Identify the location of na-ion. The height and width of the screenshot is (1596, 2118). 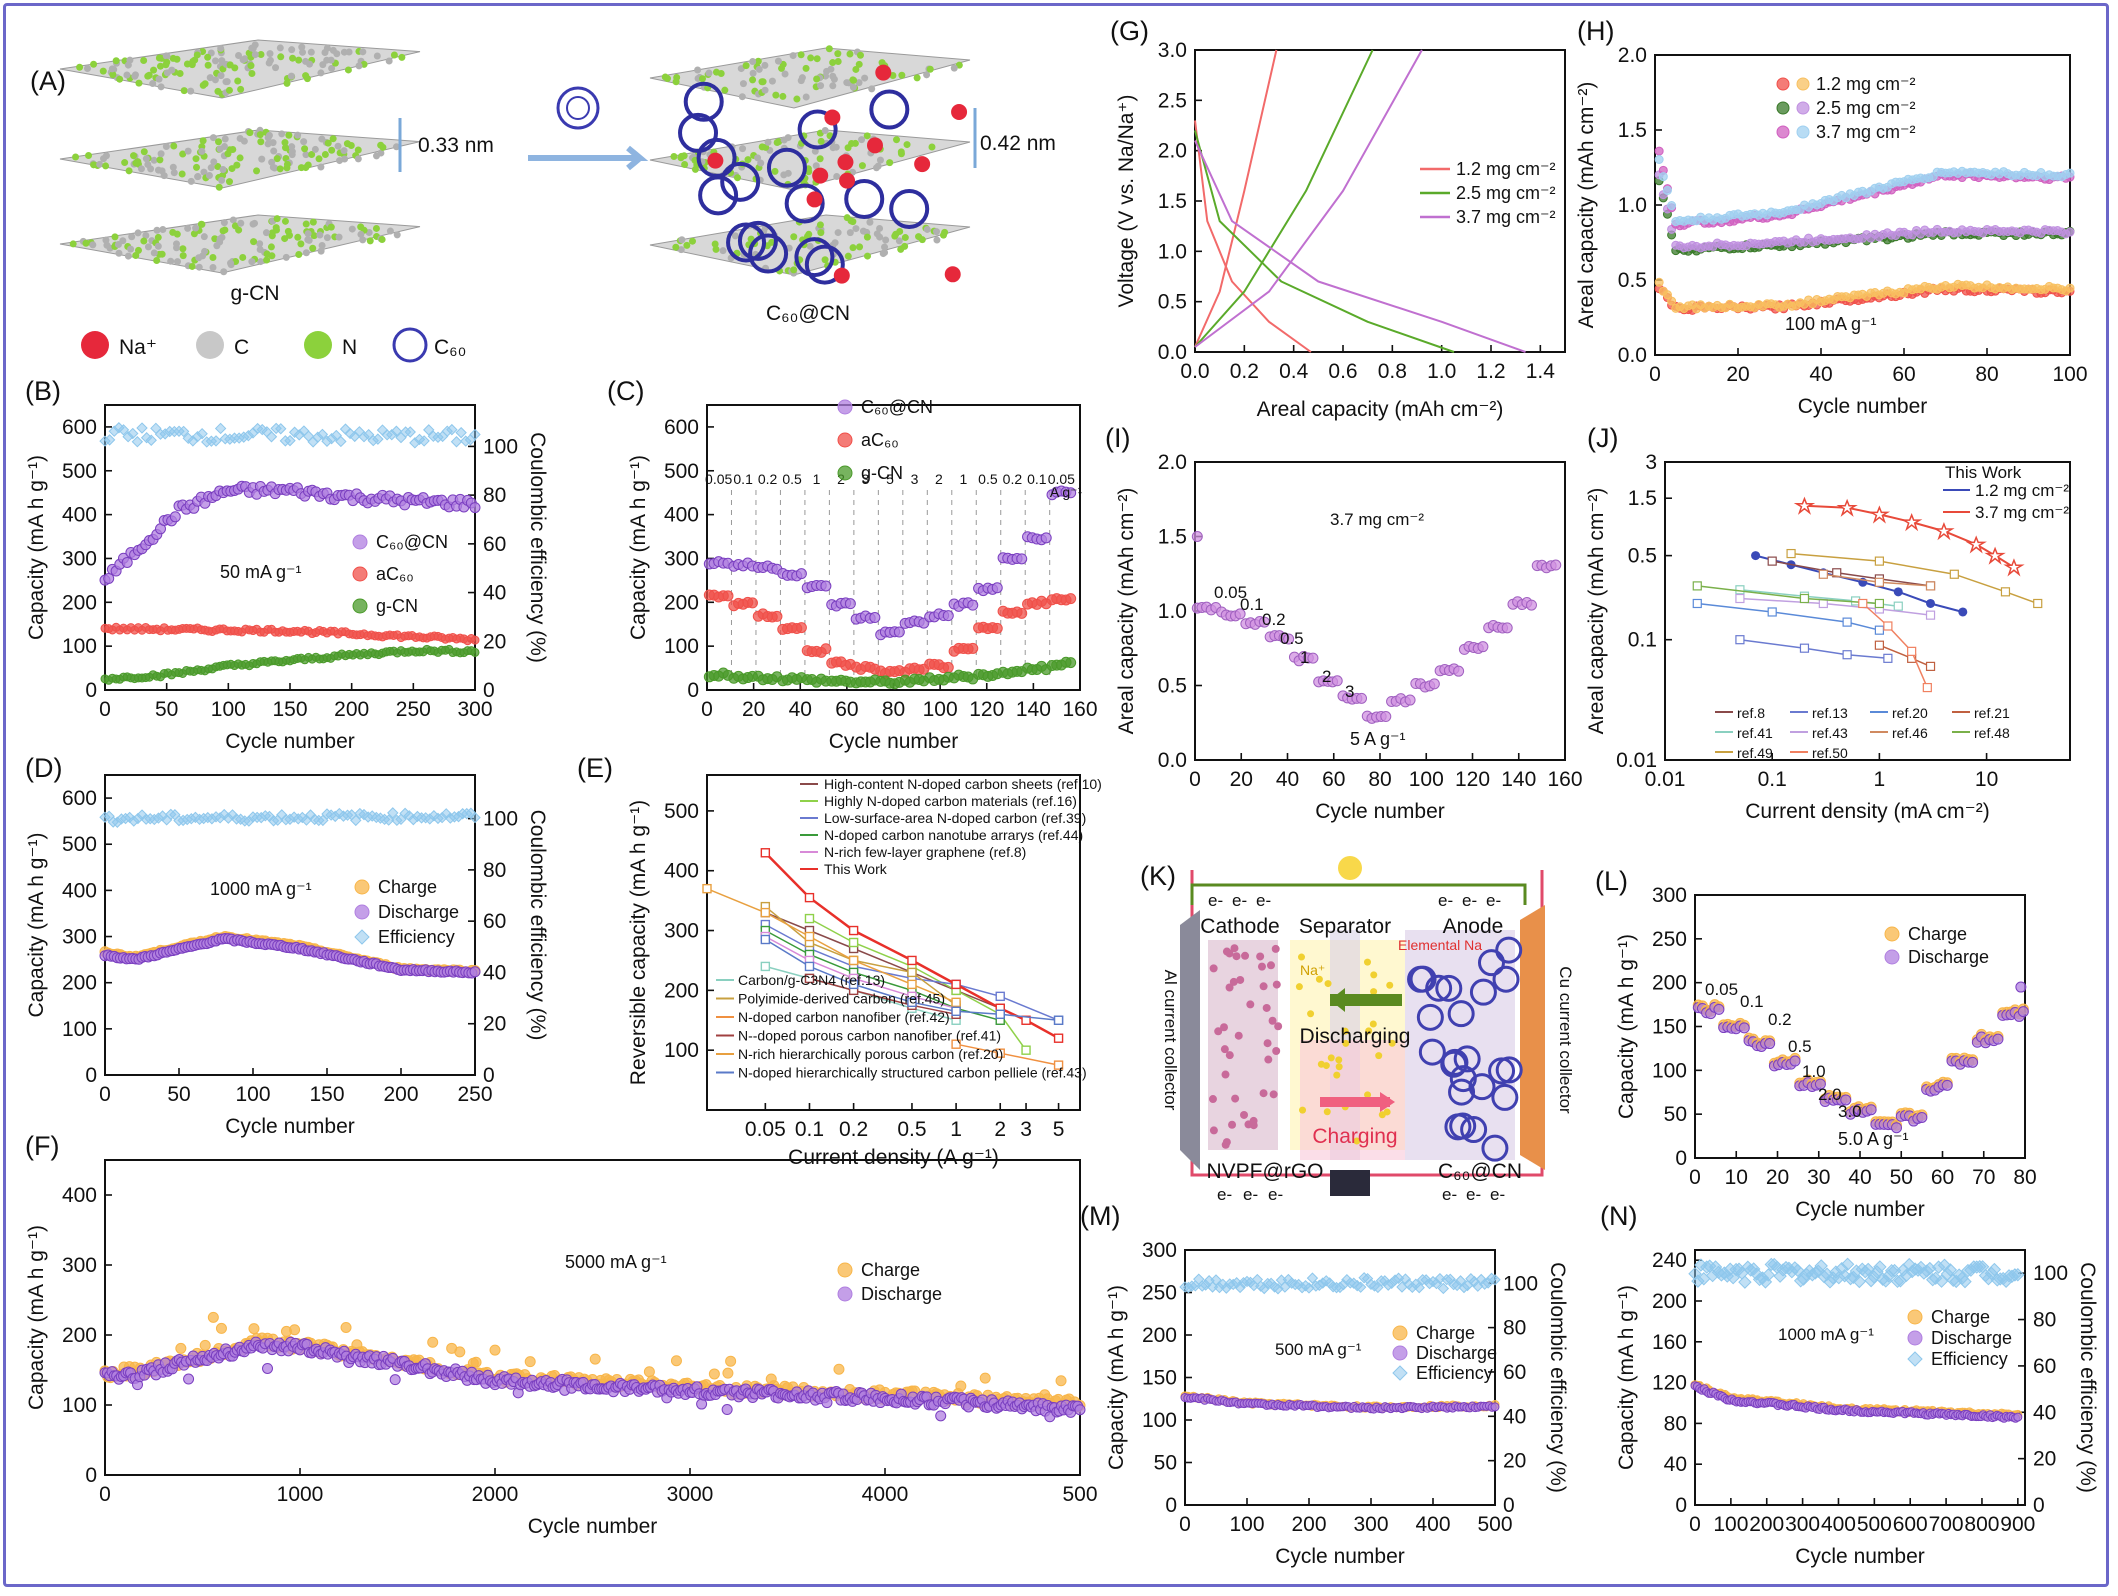
(845, 162).